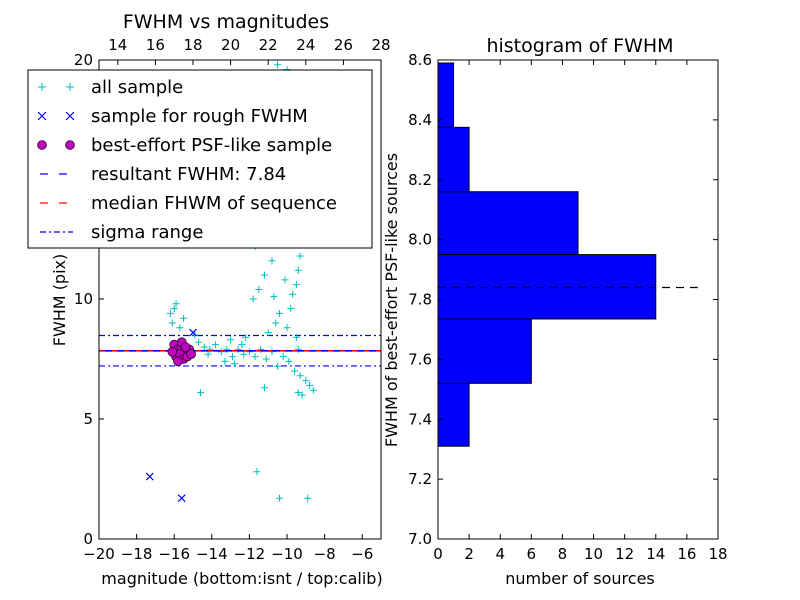 This screenshot has width=800, height=600. Describe the element at coordinates (655, 554) in the screenshot. I see `x-tick-label: 14` at that location.